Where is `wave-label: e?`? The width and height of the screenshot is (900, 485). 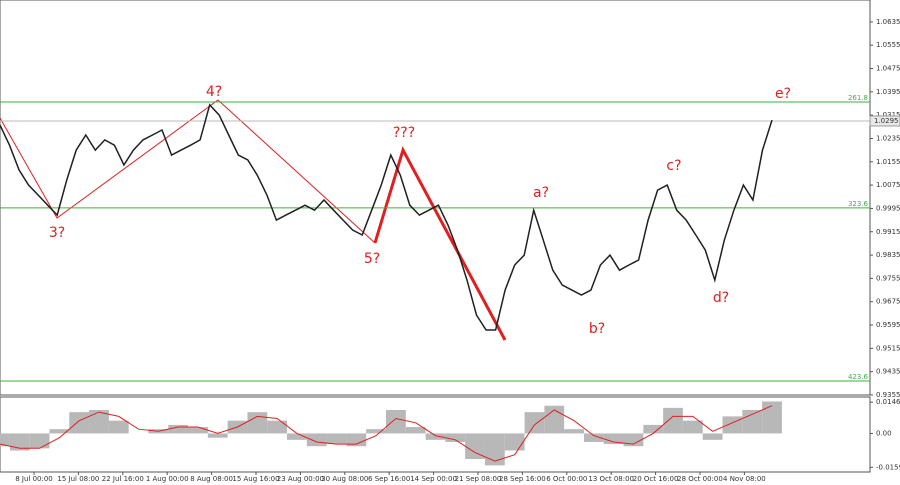
wave-label: e? is located at coordinates (783, 94).